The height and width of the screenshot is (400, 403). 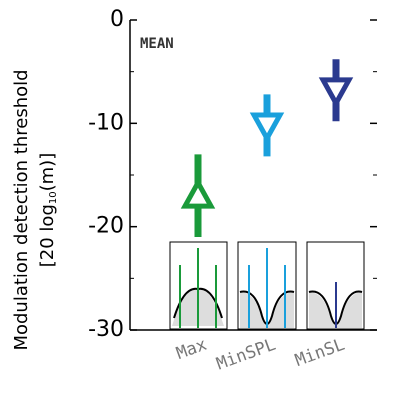 I want to click on unit-subscript: 10, so click(x=53, y=197).